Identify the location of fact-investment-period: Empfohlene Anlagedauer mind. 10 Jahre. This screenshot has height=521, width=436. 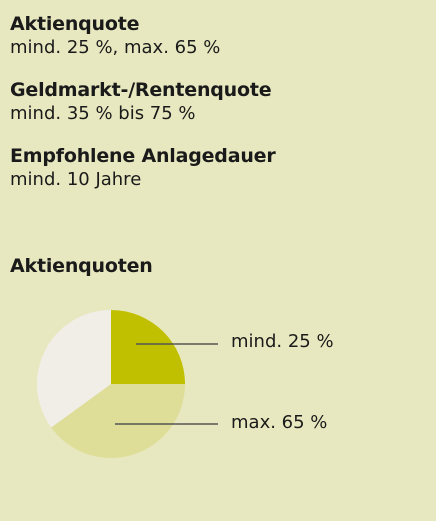
(218, 168).